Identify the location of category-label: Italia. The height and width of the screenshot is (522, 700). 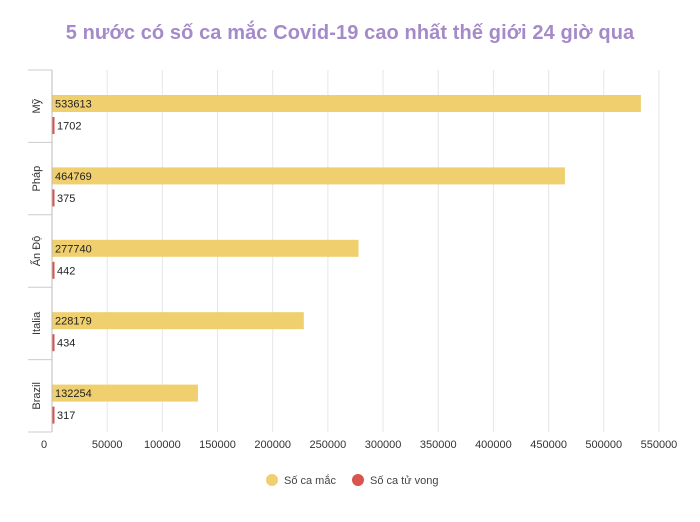
(37, 323).